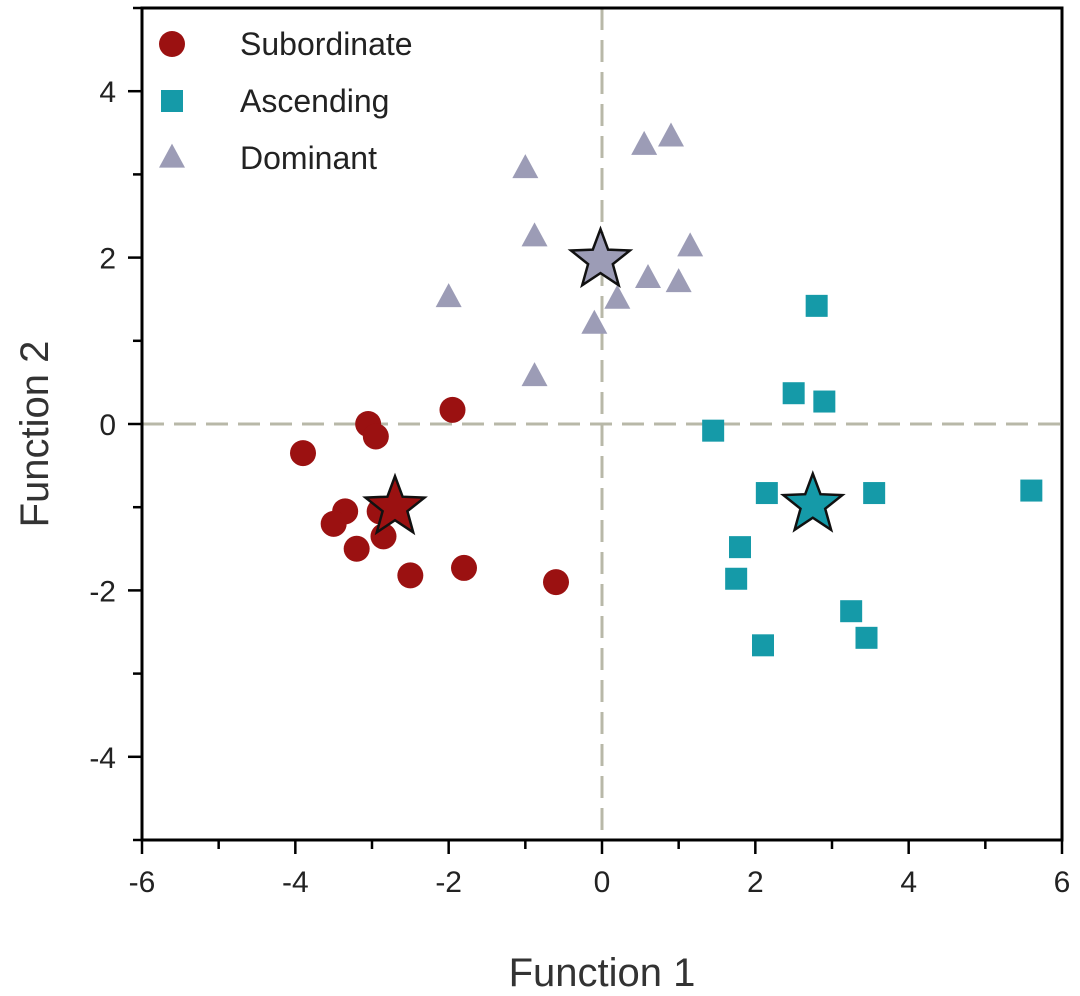 This screenshot has height=996, width=1080. I want to click on legend-marker-subordinate, so click(172, 44).